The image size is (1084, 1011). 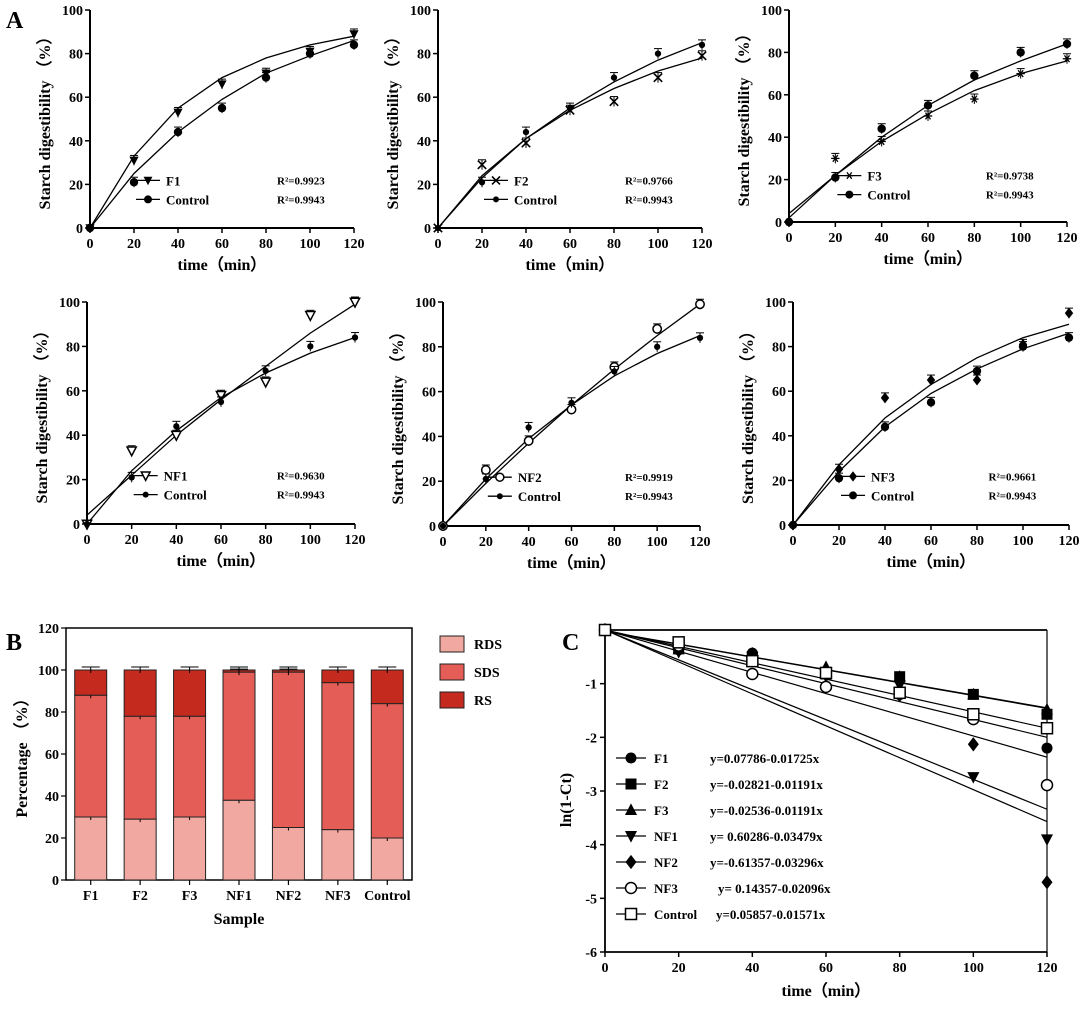 I want to click on legend-label-rds: RDS, so click(x=488, y=645).